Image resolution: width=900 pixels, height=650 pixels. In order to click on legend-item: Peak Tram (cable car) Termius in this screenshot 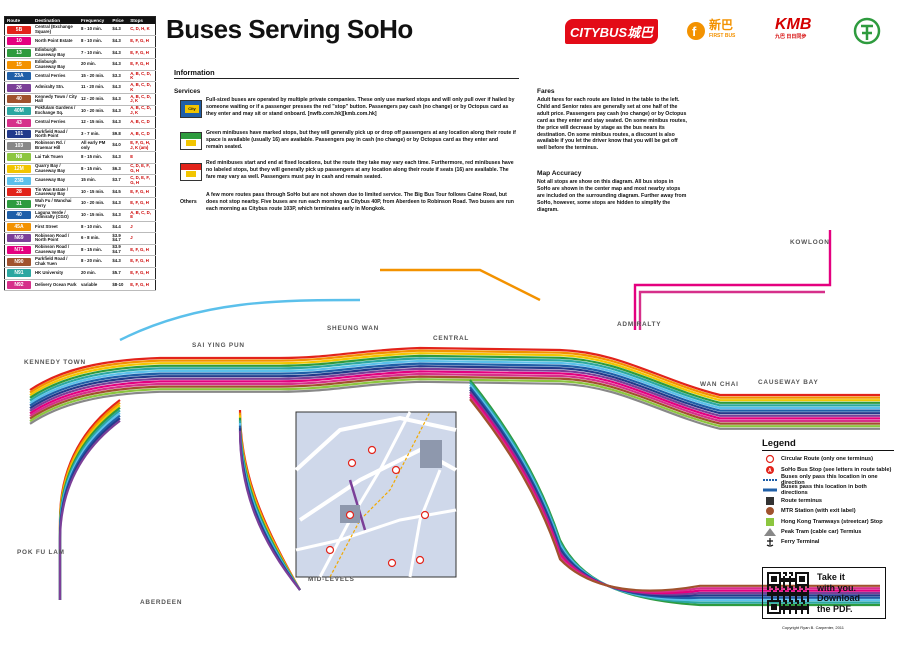, I will do `click(828, 532)`.